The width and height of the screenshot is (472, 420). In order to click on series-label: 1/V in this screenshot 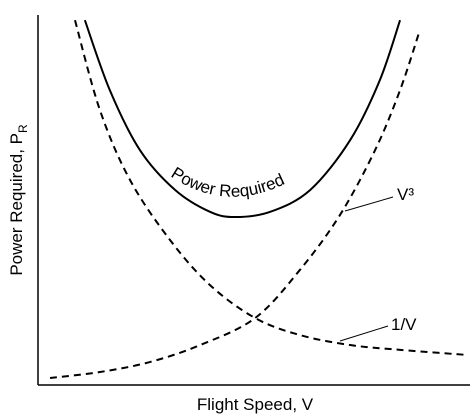, I will do `click(404, 324)`.